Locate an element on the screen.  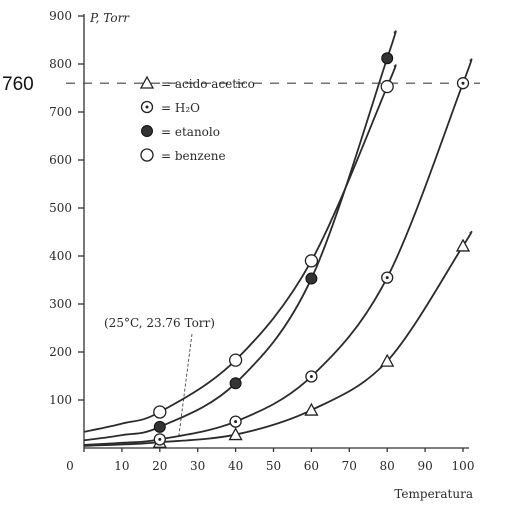
x-tick-label: 80 is located at coordinates (387, 466).